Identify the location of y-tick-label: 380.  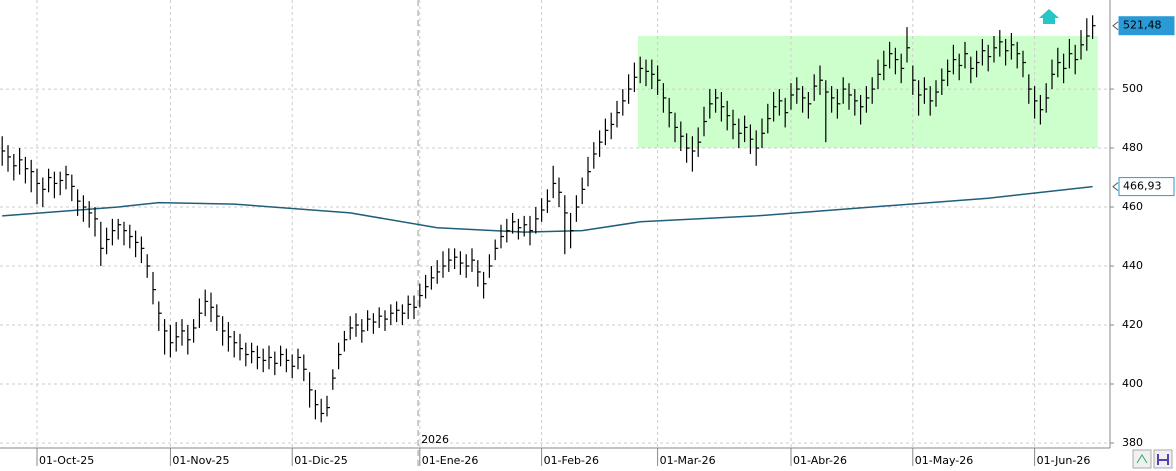
(1132, 442).